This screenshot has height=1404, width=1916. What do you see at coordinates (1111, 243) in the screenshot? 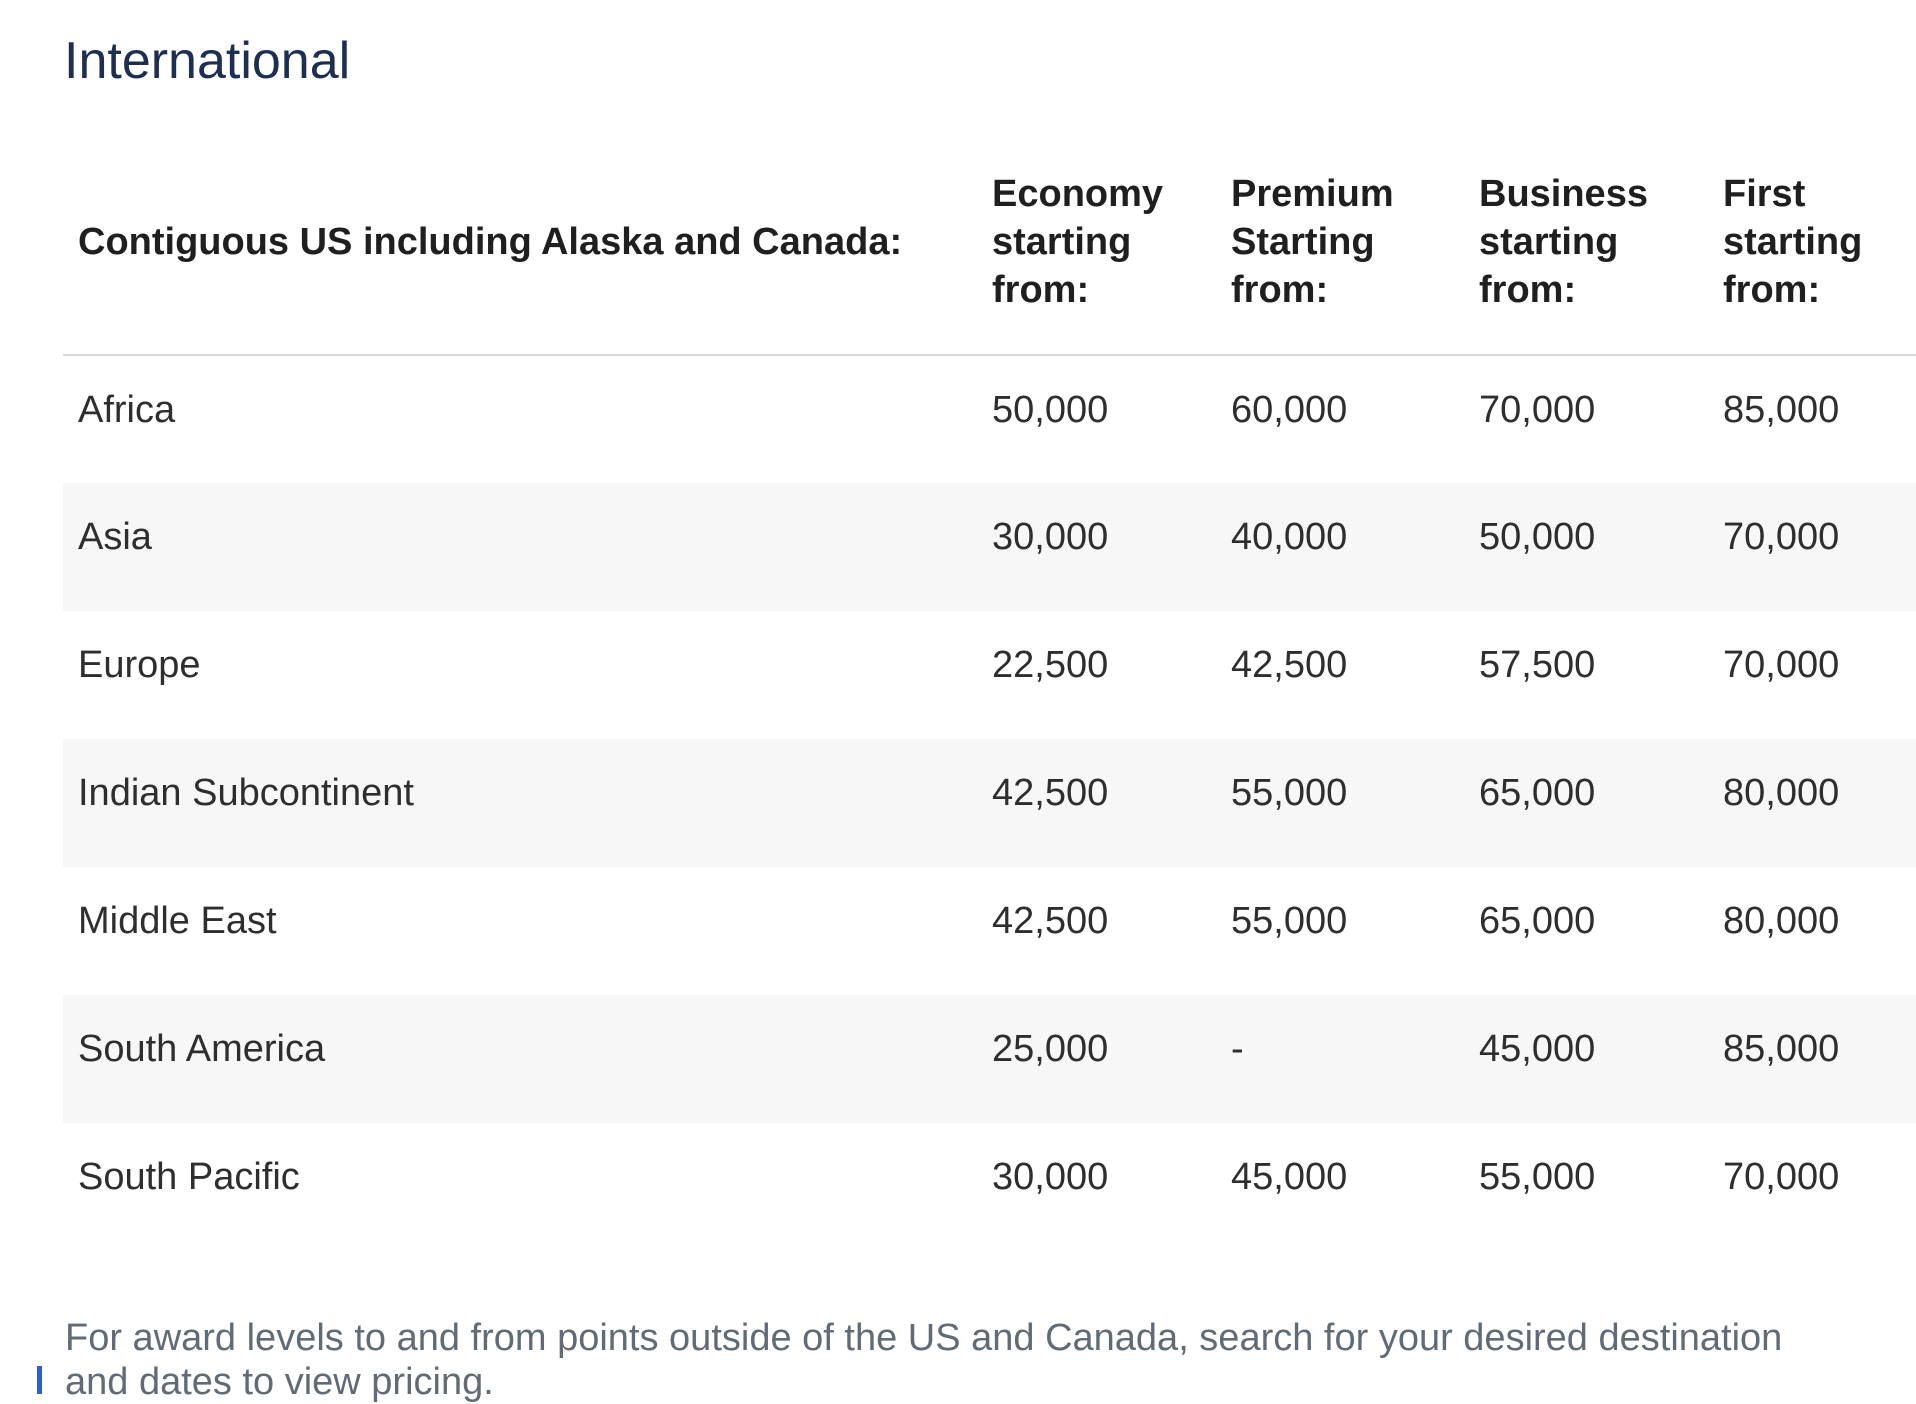
I see `column-header-economy: Economy starting from:` at bounding box center [1111, 243].